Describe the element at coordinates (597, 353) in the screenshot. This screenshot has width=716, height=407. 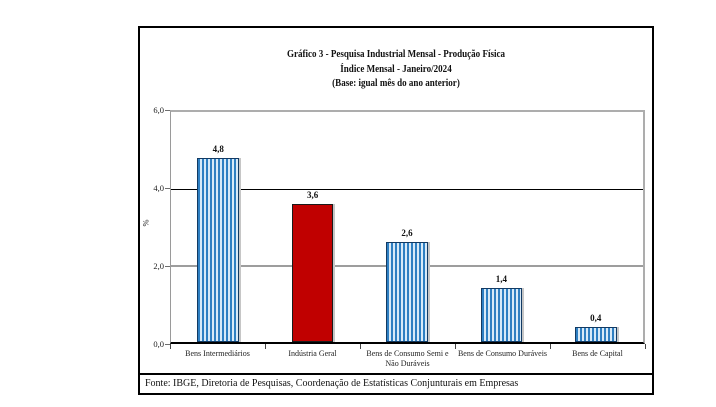
I see `category-label: Bens de Capital` at that location.